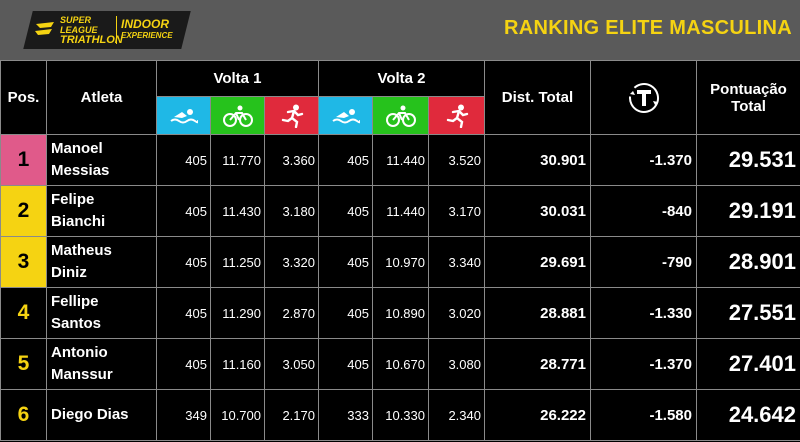 The width and height of the screenshot is (800, 442). Describe the element at coordinates (456, 364) in the screenshot. I see `lap2-run-value: 3.080` at that location.